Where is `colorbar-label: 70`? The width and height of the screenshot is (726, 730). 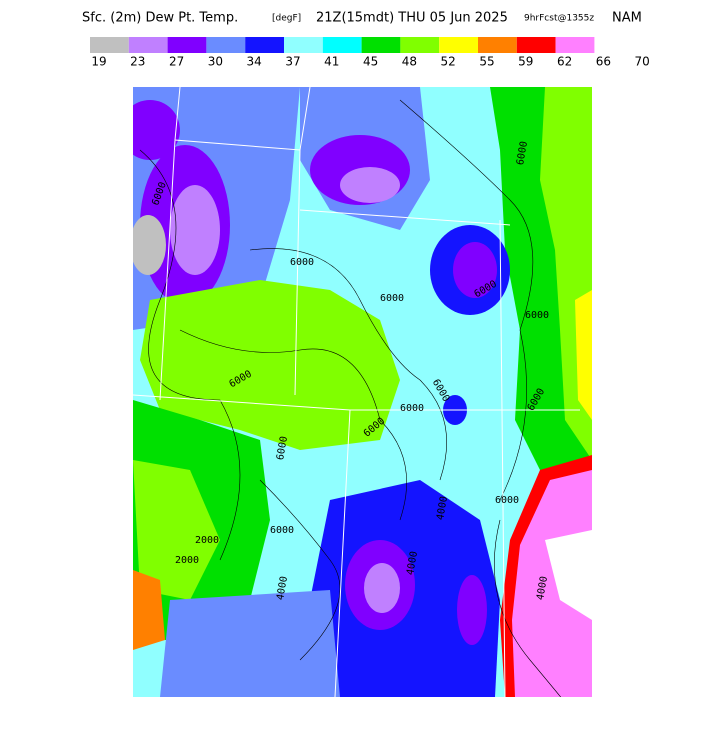 colorbar-label: 70 is located at coordinates (642, 62).